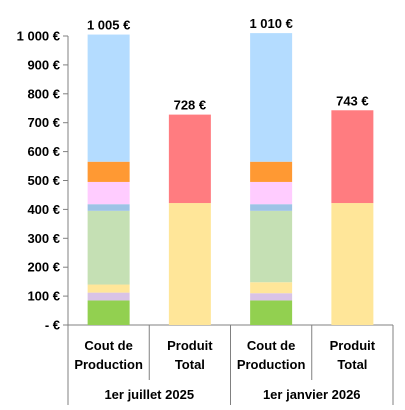 The width and height of the screenshot is (405, 410). What do you see at coordinates (43, 180) in the screenshot?
I see `y-tick-label: 500 €` at bounding box center [43, 180].